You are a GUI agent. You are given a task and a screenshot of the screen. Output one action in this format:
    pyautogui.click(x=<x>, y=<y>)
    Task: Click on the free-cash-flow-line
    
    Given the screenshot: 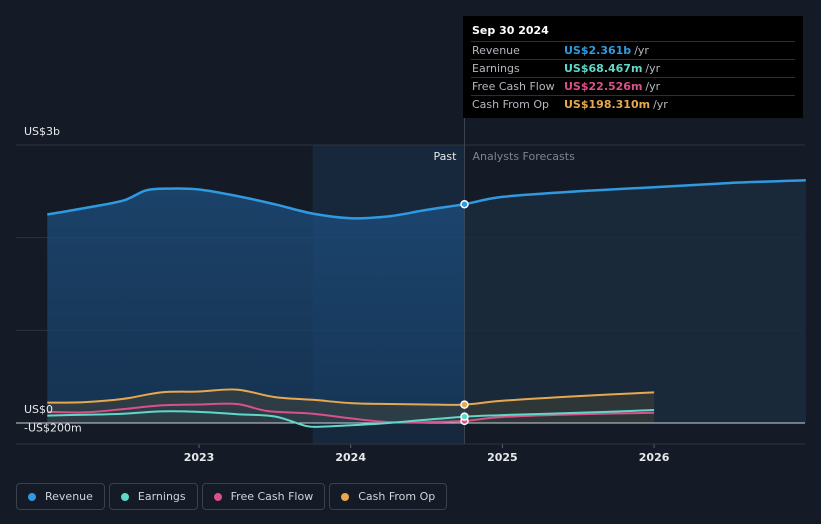 What is the action you would take?
    pyautogui.click(x=351, y=413)
    